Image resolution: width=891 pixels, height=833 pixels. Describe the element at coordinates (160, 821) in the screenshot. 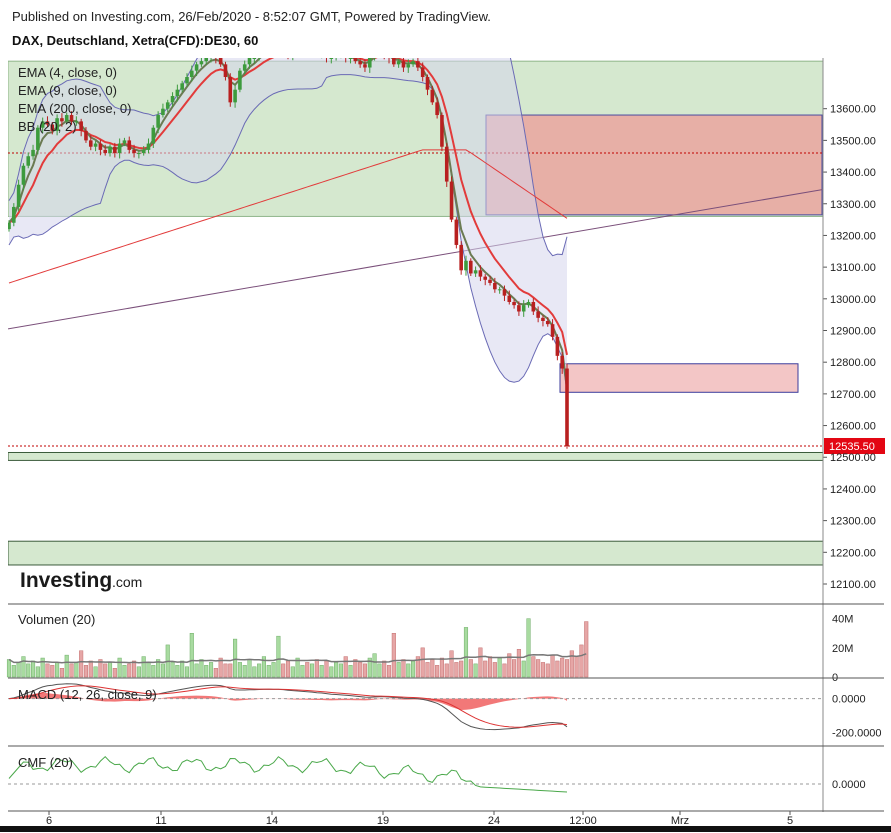

I see `x-tick-label: 11` at that location.